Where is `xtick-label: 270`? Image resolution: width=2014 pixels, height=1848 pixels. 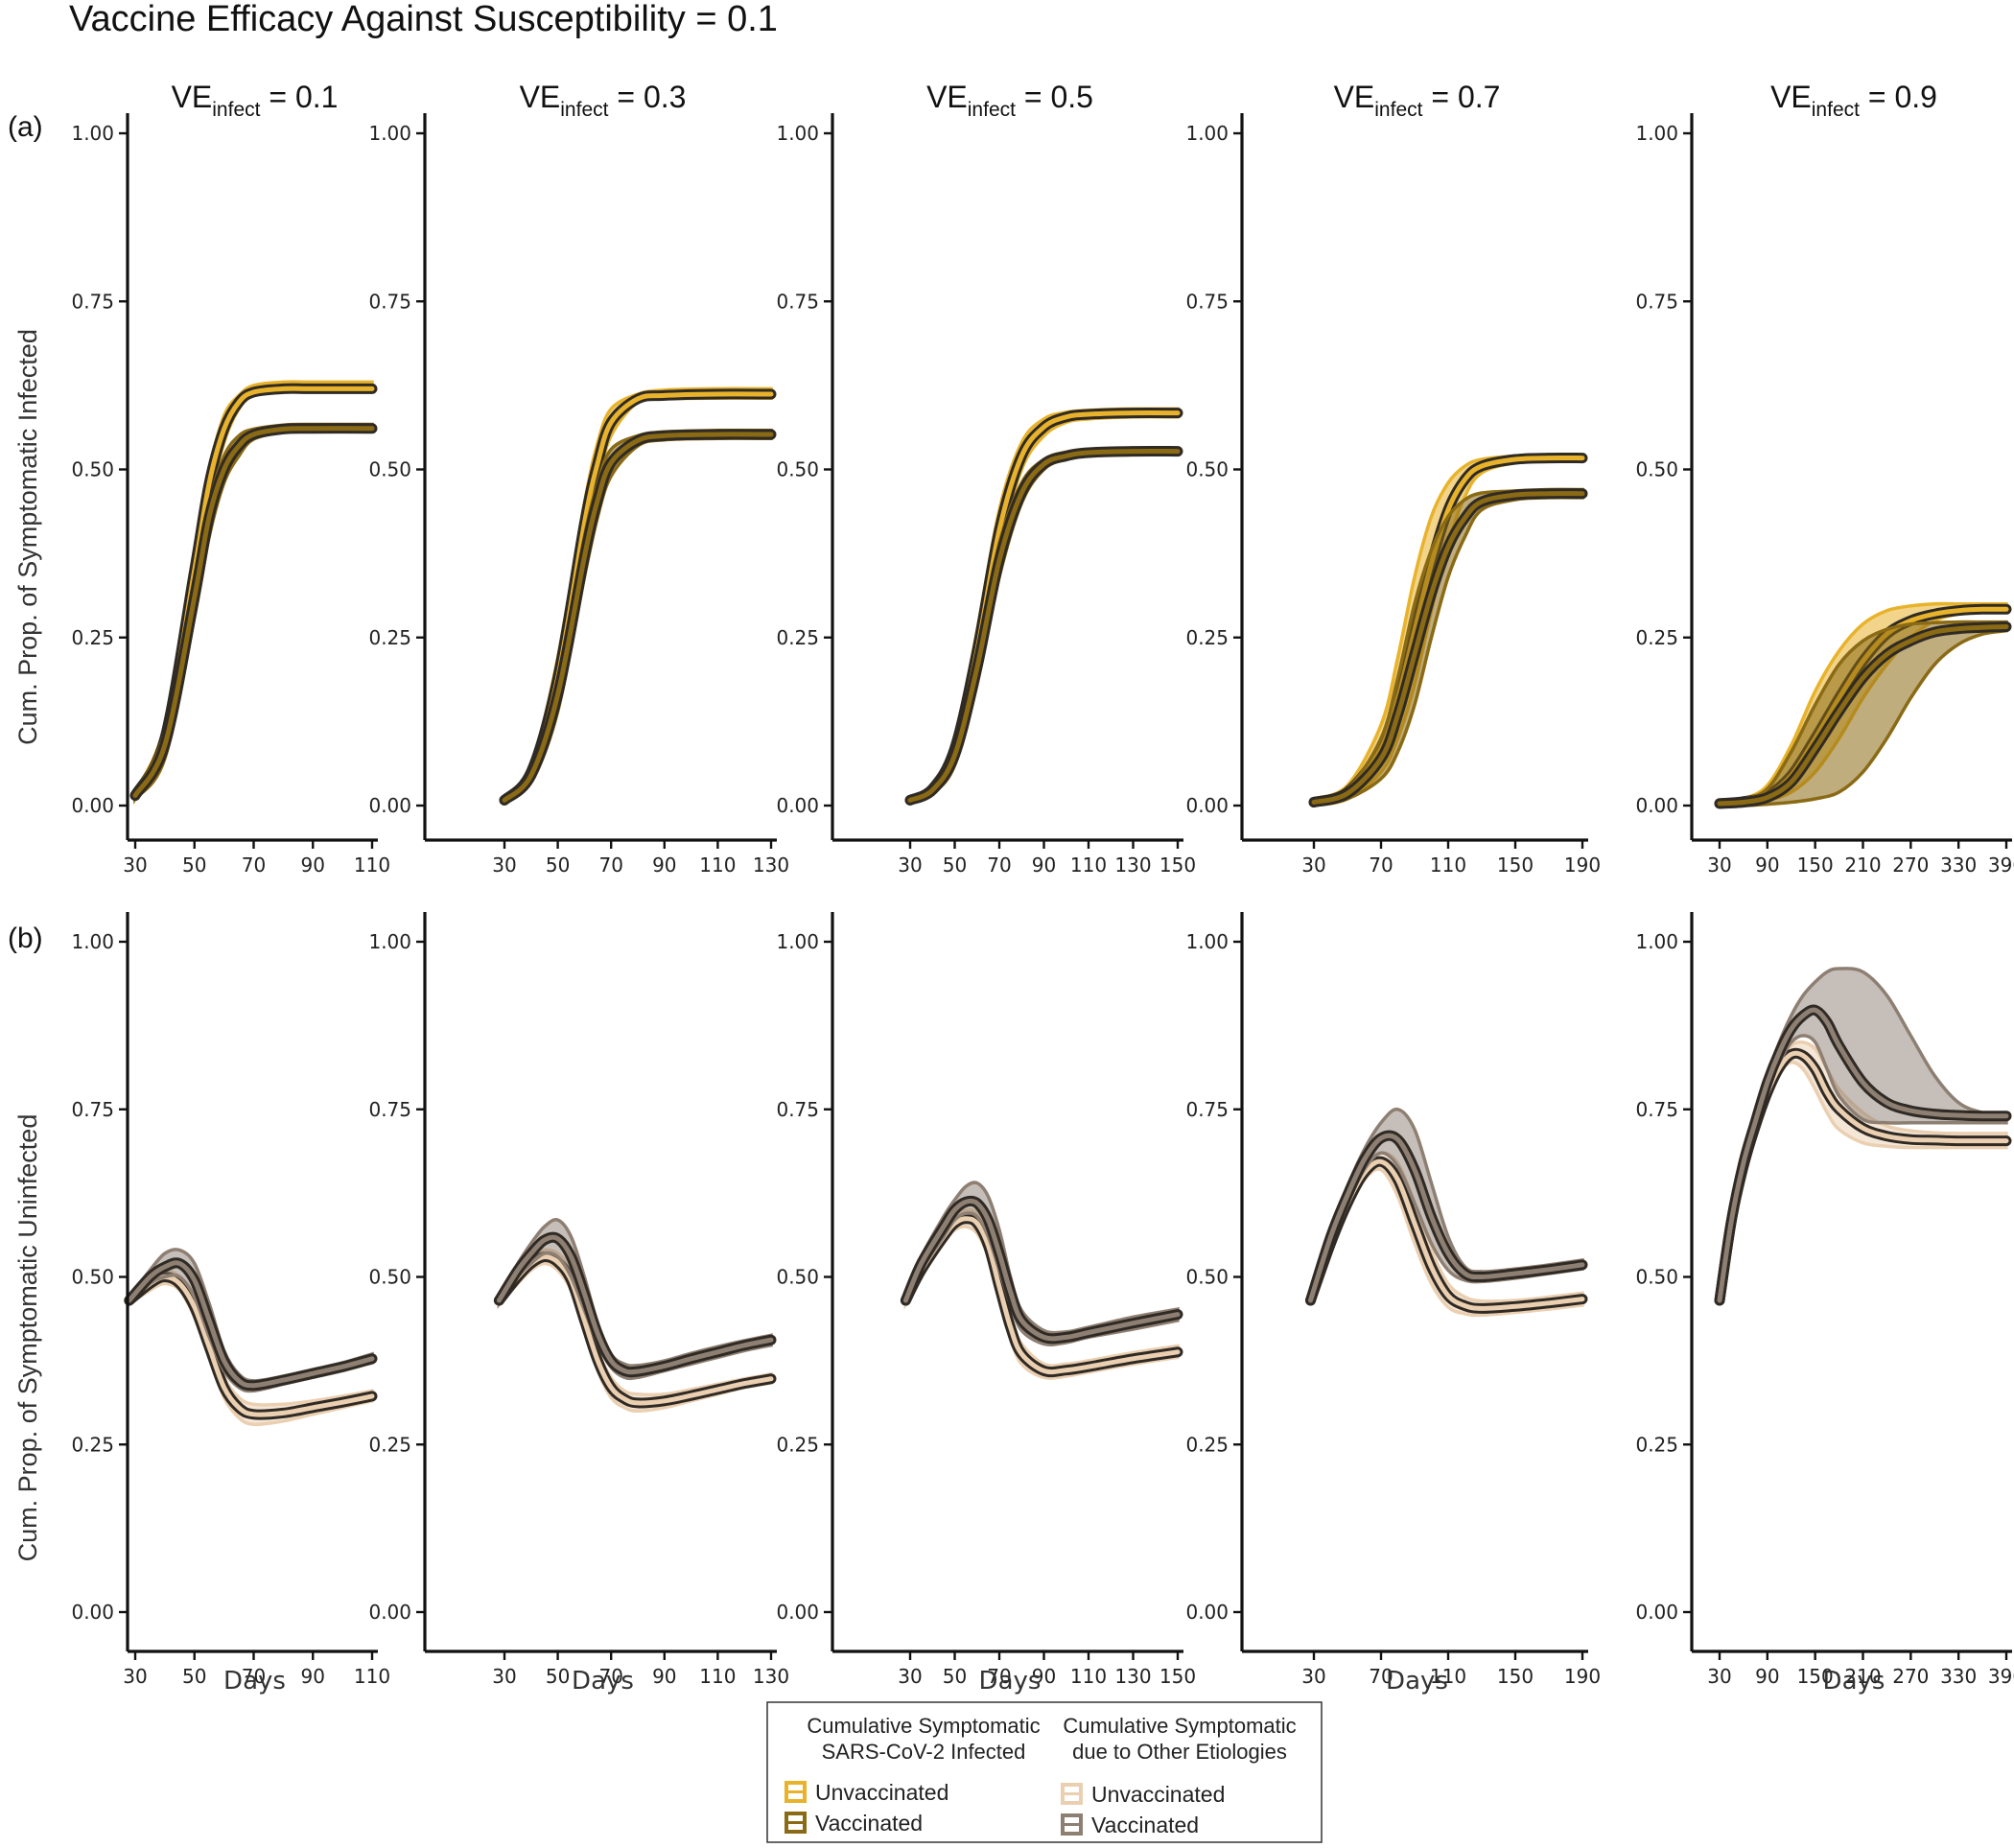
xtick-label: 270 is located at coordinates (1910, 865).